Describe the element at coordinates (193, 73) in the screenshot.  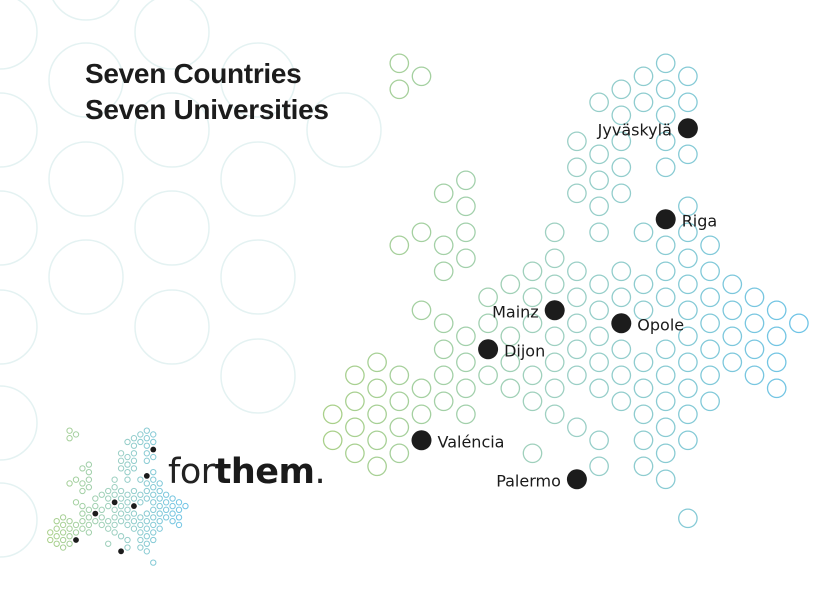
I see `title-line-1: Seven Countries` at that location.